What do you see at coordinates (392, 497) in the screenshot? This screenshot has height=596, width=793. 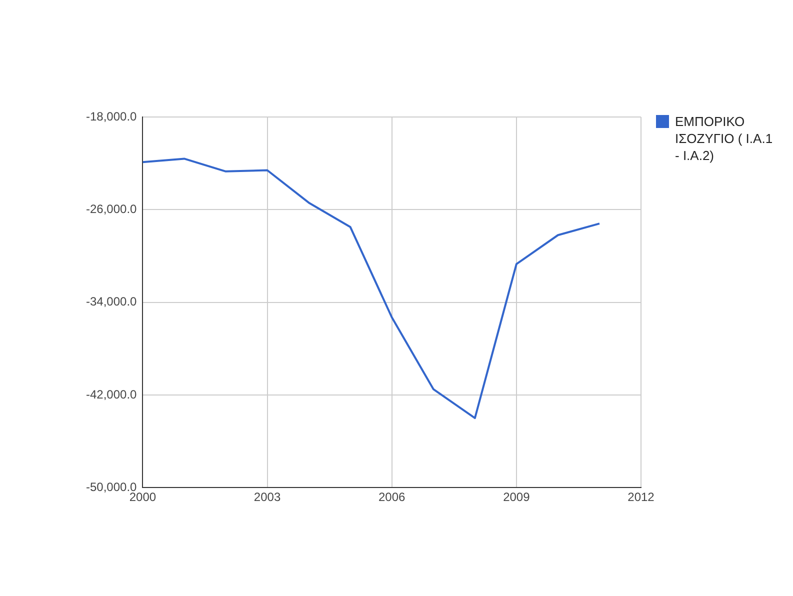 I see `x-tick-label: 2006` at bounding box center [392, 497].